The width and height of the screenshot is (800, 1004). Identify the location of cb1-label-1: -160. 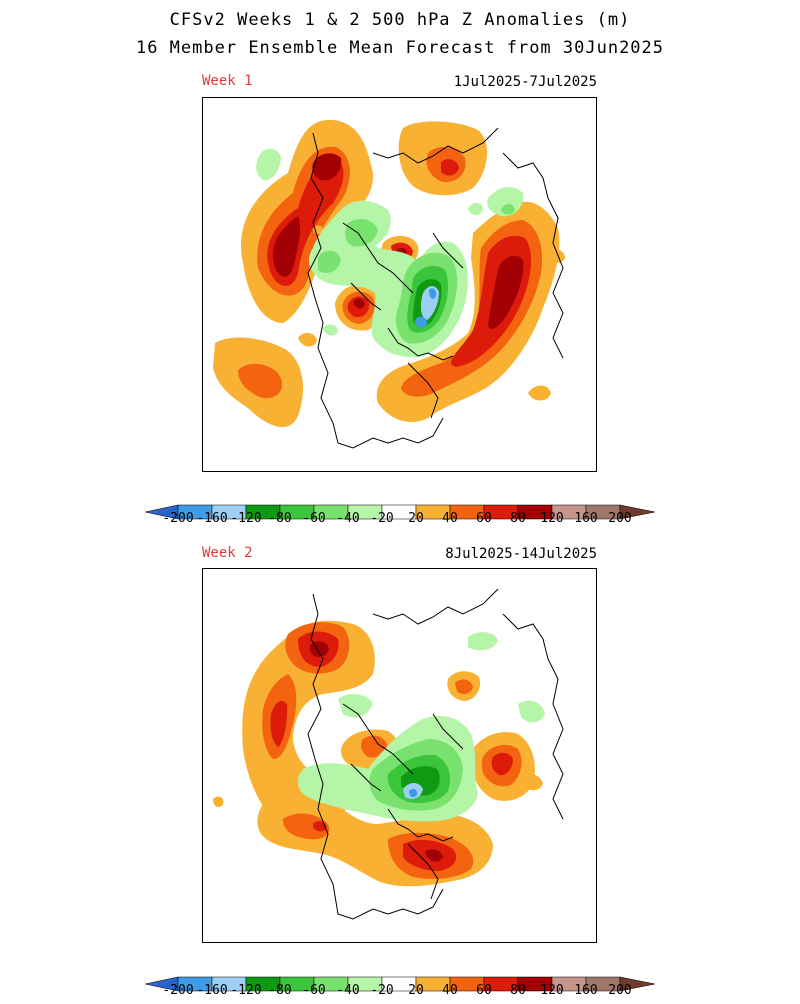
(212, 518).